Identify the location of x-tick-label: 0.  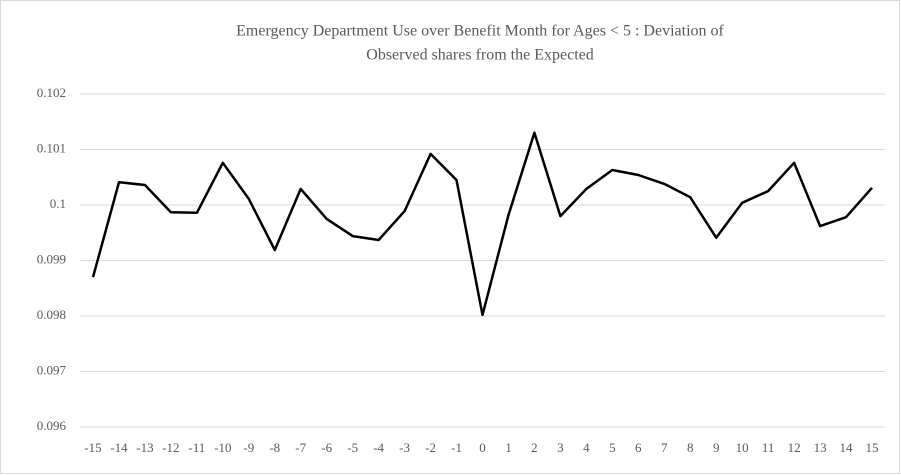
(482, 447).